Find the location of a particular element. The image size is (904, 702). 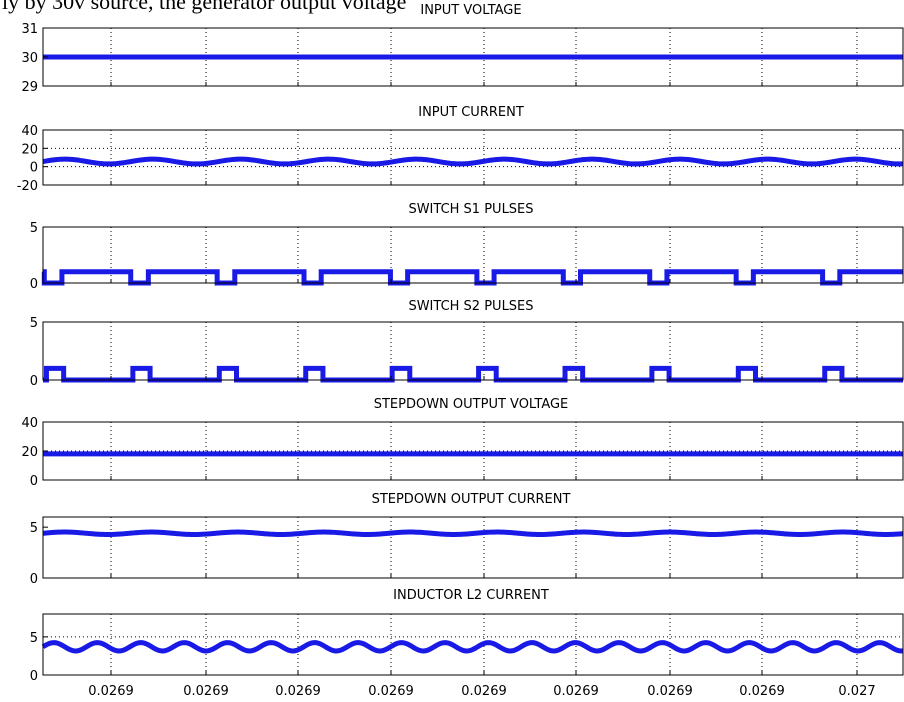

y-tick-label: 30 is located at coordinates (29, 58).